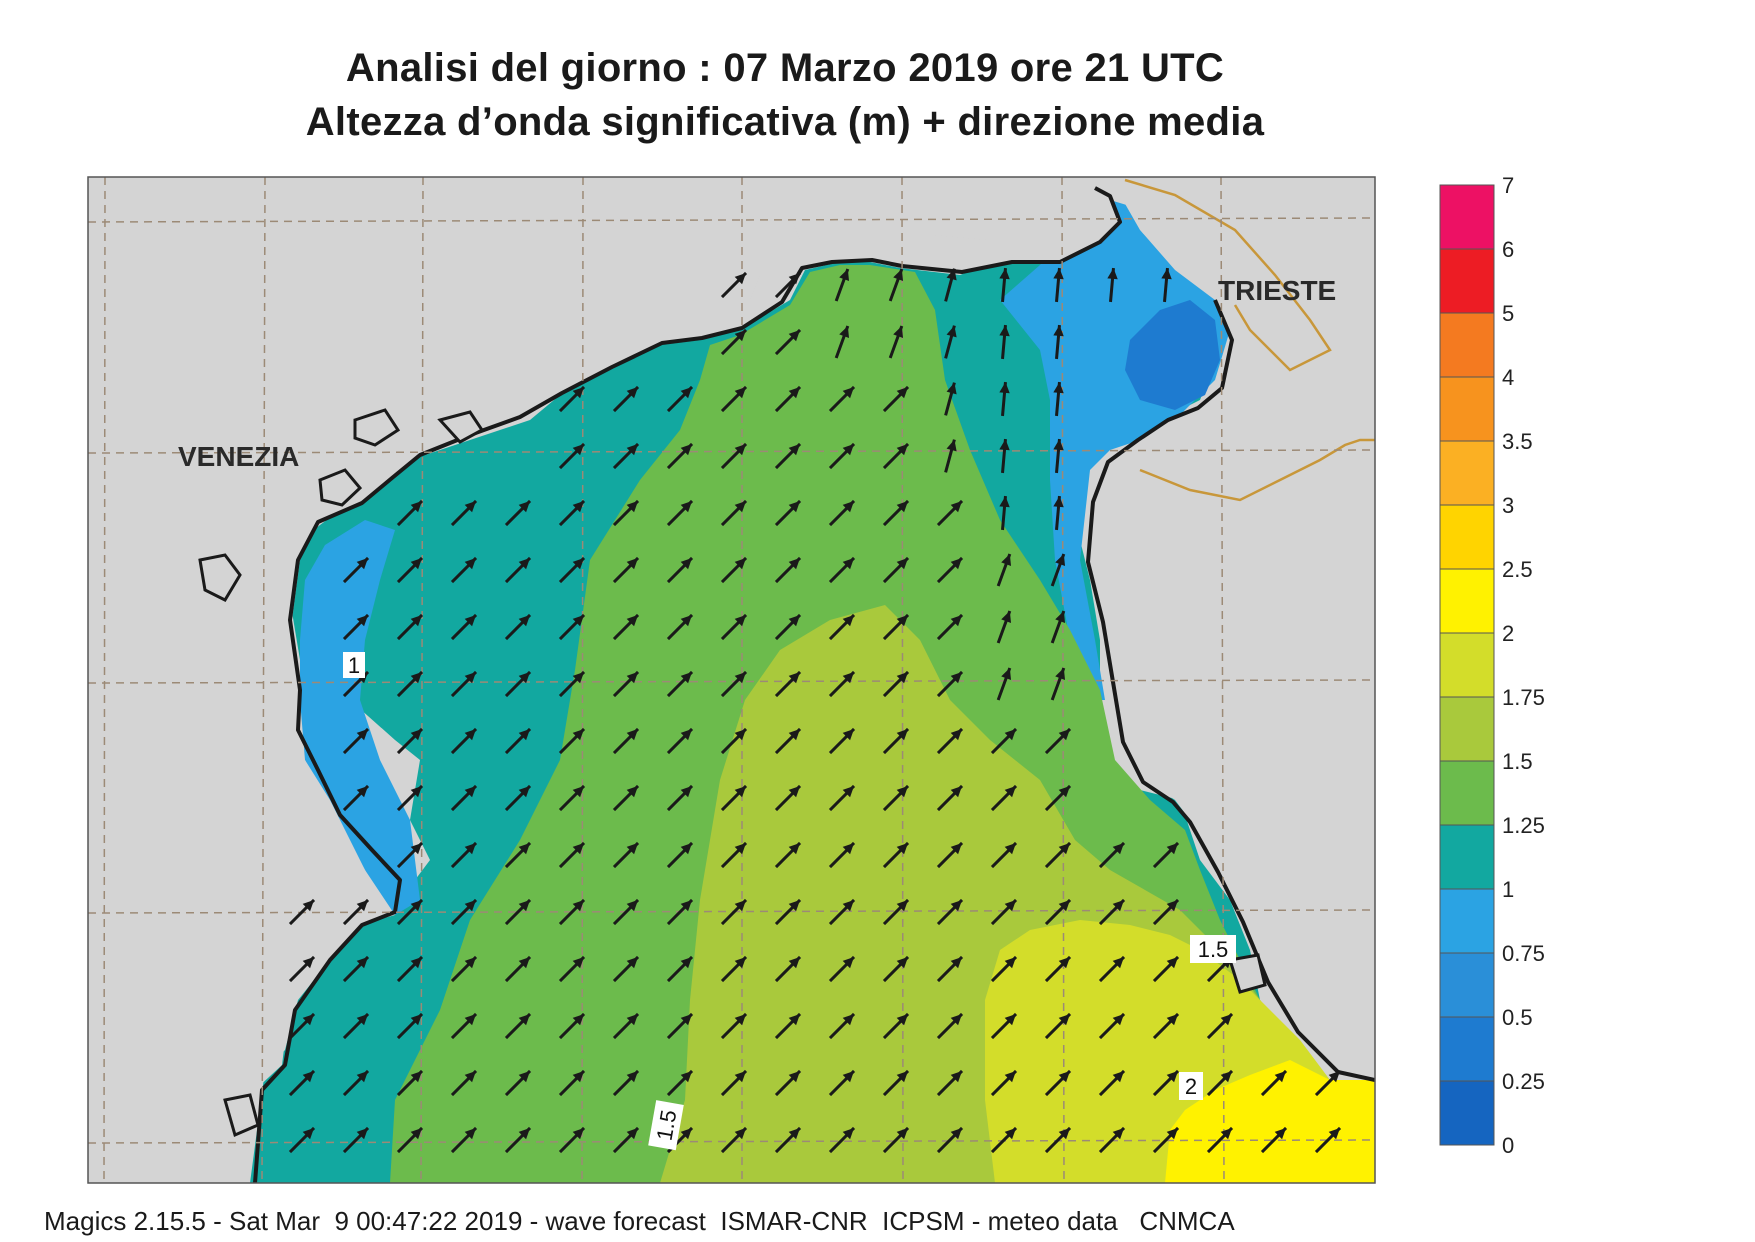 This screenshot has width=1755, height=1242. Describe the element at coordinates (1270, 1121) in the screenshot. I see `sea-zone-2-2.5` at that location.